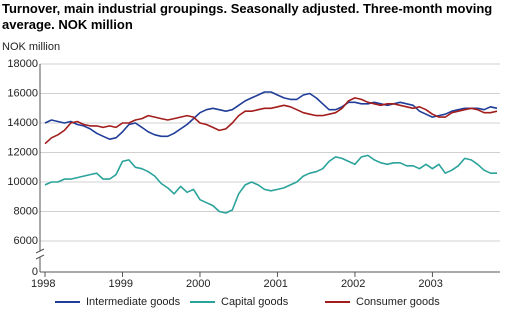 The image size is (506, 315). What do you see at coordinates (22, 123) in the screenshot?
I see `y-tick-label: 14000` at bounding box center [22, 123].